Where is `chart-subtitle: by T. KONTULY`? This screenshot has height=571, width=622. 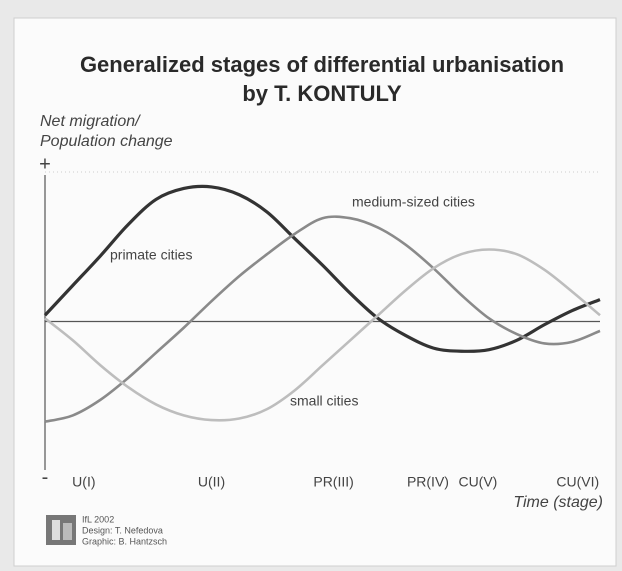
chart-subtitle: by T. KONTULY is located at coordinates (322, 93).